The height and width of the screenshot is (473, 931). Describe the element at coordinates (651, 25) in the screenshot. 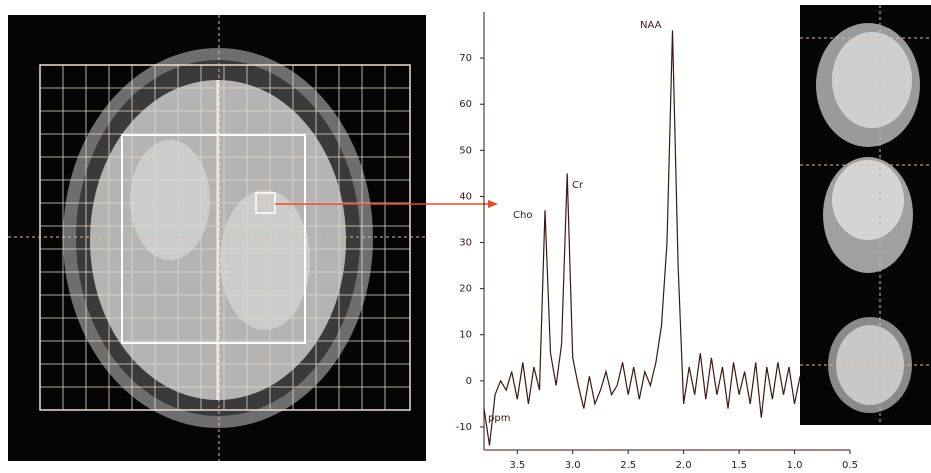

I see `peak-label: NAA` at that location.